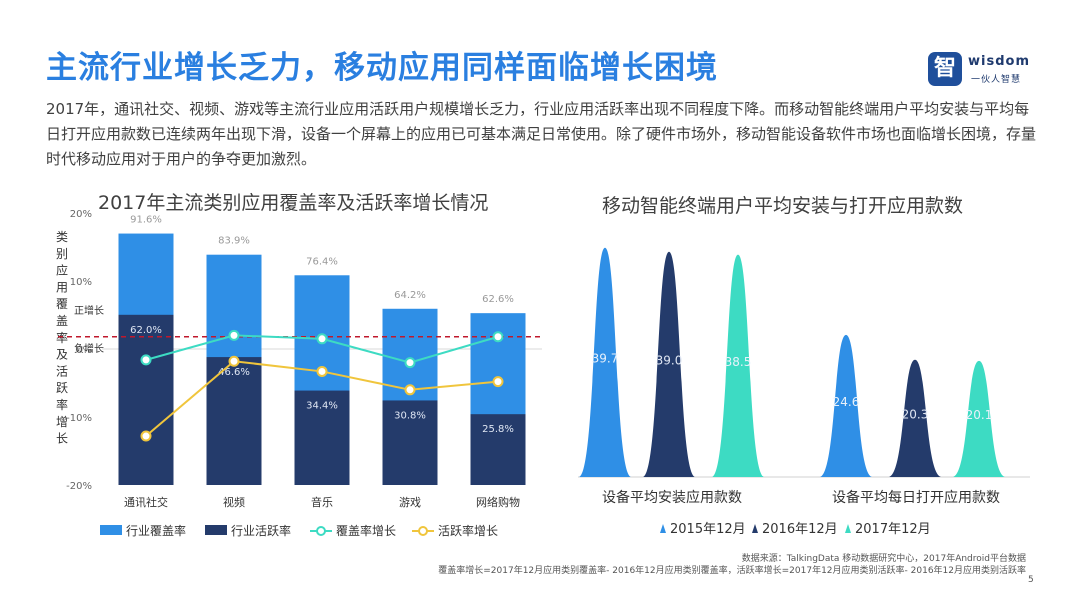 Image resolution: width=1080 pixels, height=607 pixels. I want to click on y-axis-label-char: 跃, so click(62, 388).